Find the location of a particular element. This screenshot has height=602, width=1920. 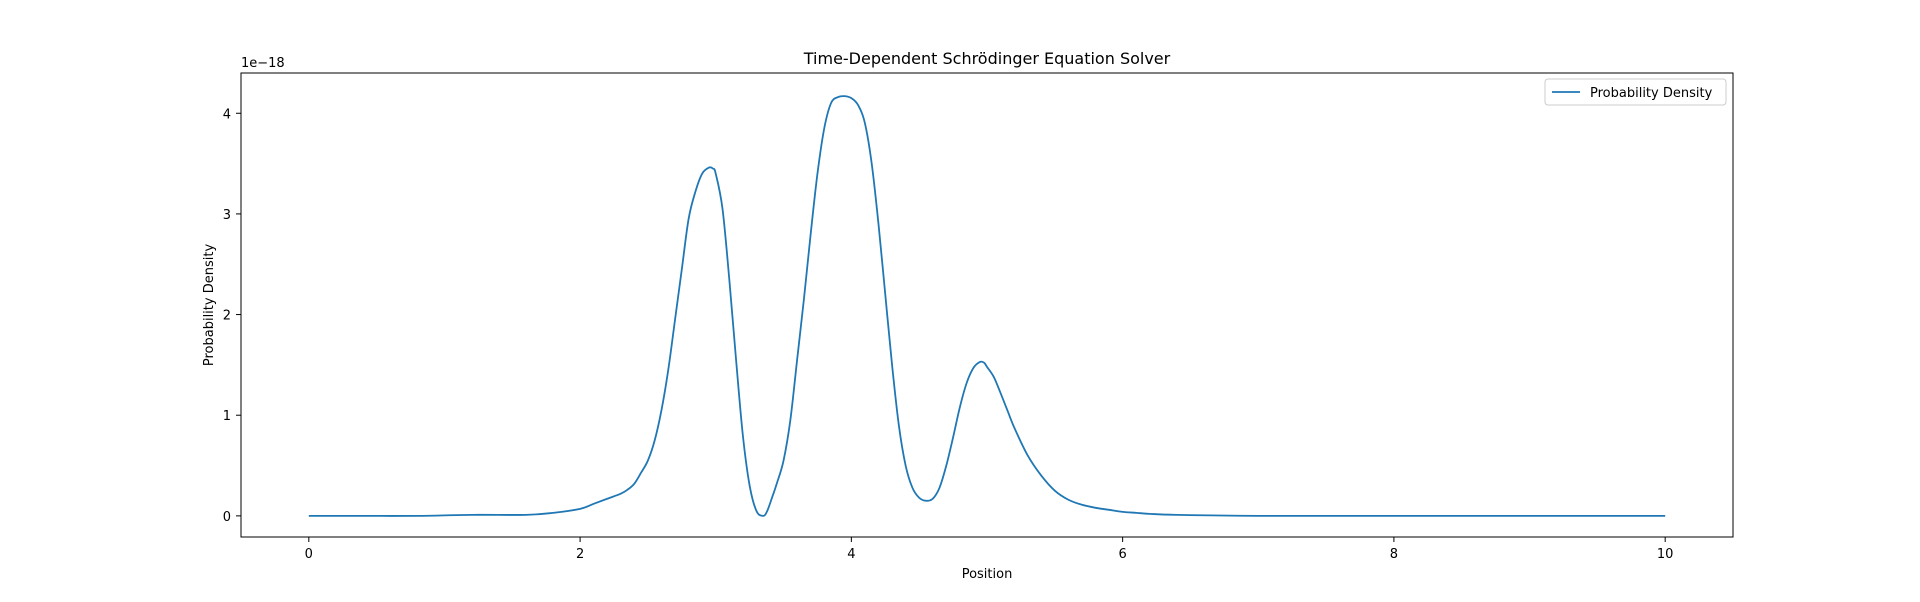

legend: Probability Density is located at coordinates (1635, 92).